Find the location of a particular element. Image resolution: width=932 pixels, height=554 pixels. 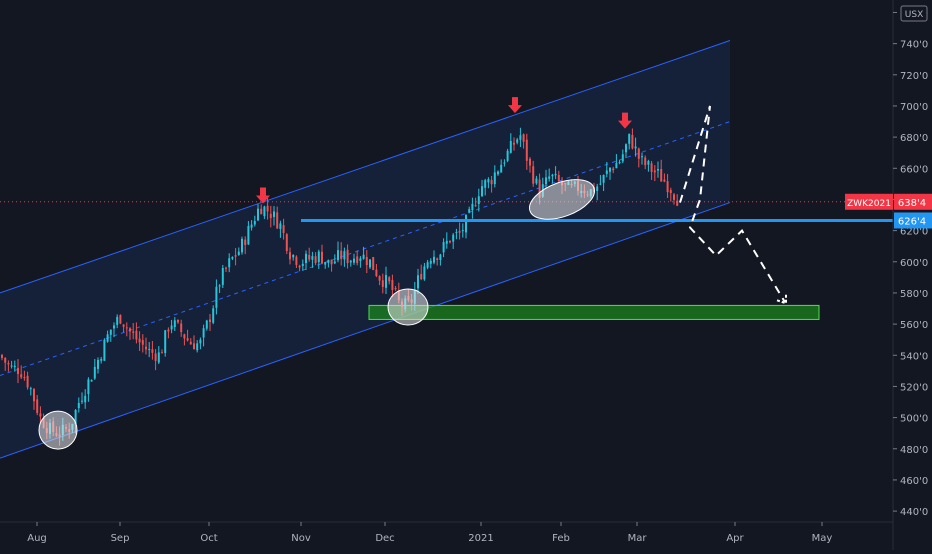

x-tick-label: May is located at coordinates (822, 538).